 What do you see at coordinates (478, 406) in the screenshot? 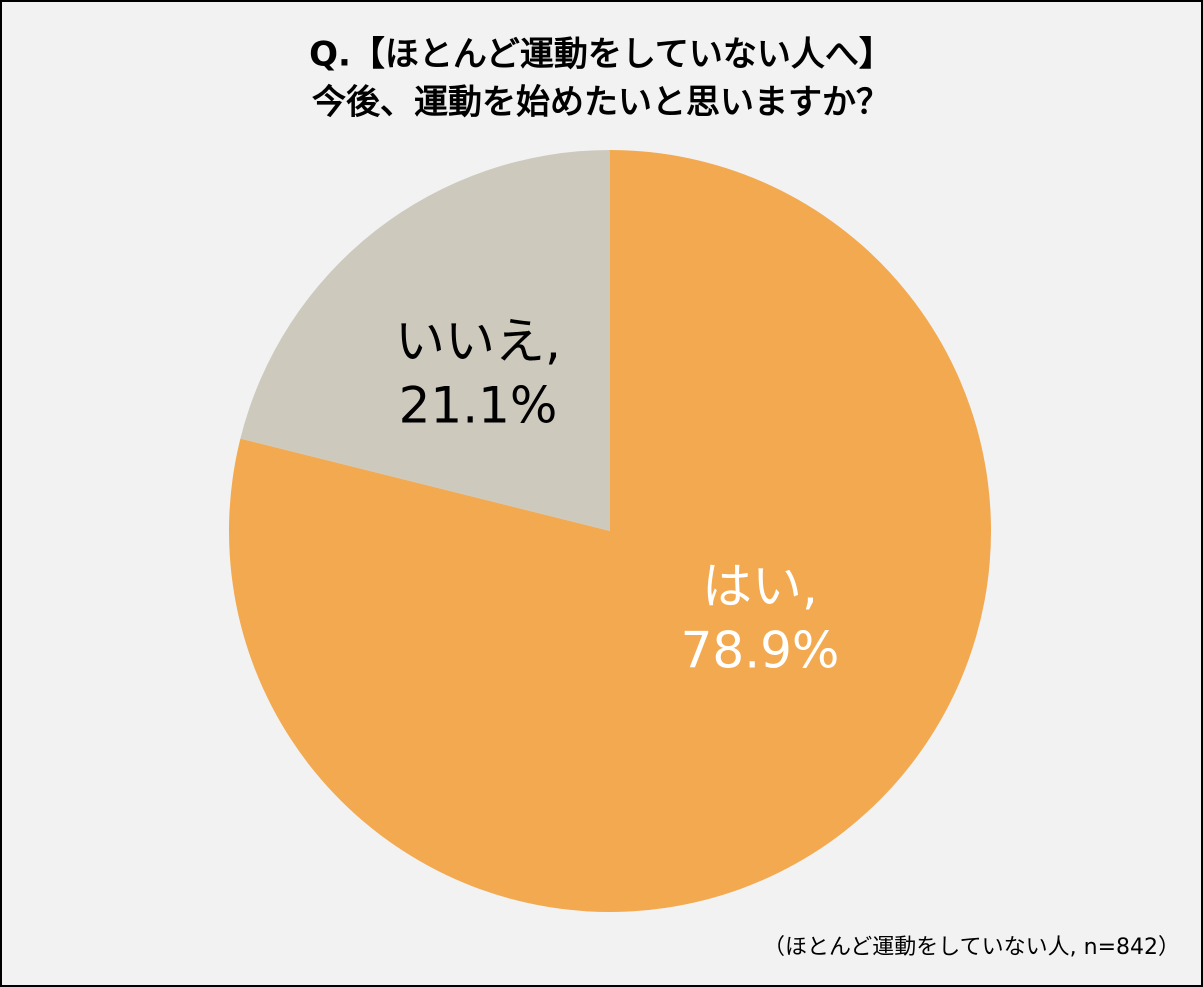
I see `value-label: 21.1%` at bounding box center [478, 406].